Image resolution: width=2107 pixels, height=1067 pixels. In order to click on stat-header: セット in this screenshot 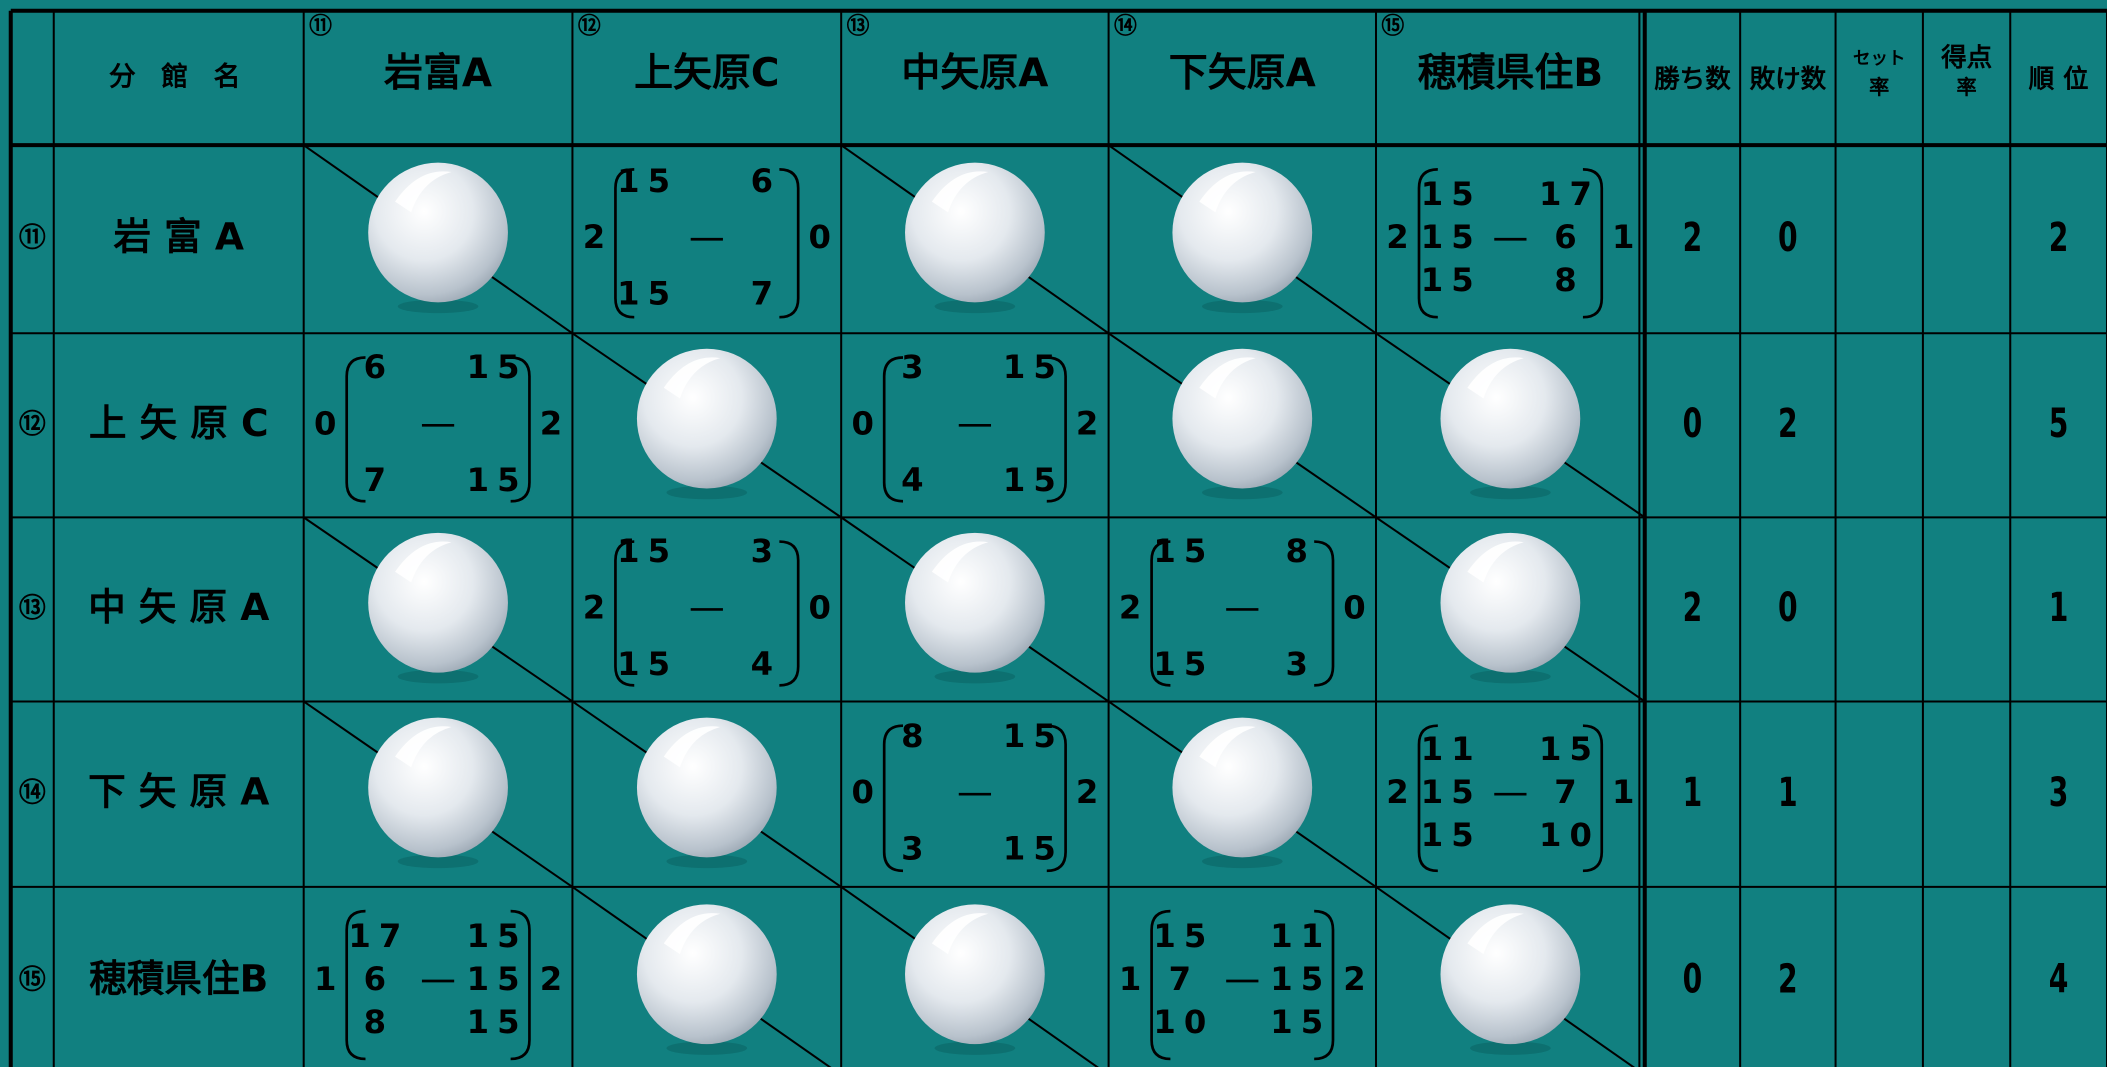, I will do `click(1879, 59)`.